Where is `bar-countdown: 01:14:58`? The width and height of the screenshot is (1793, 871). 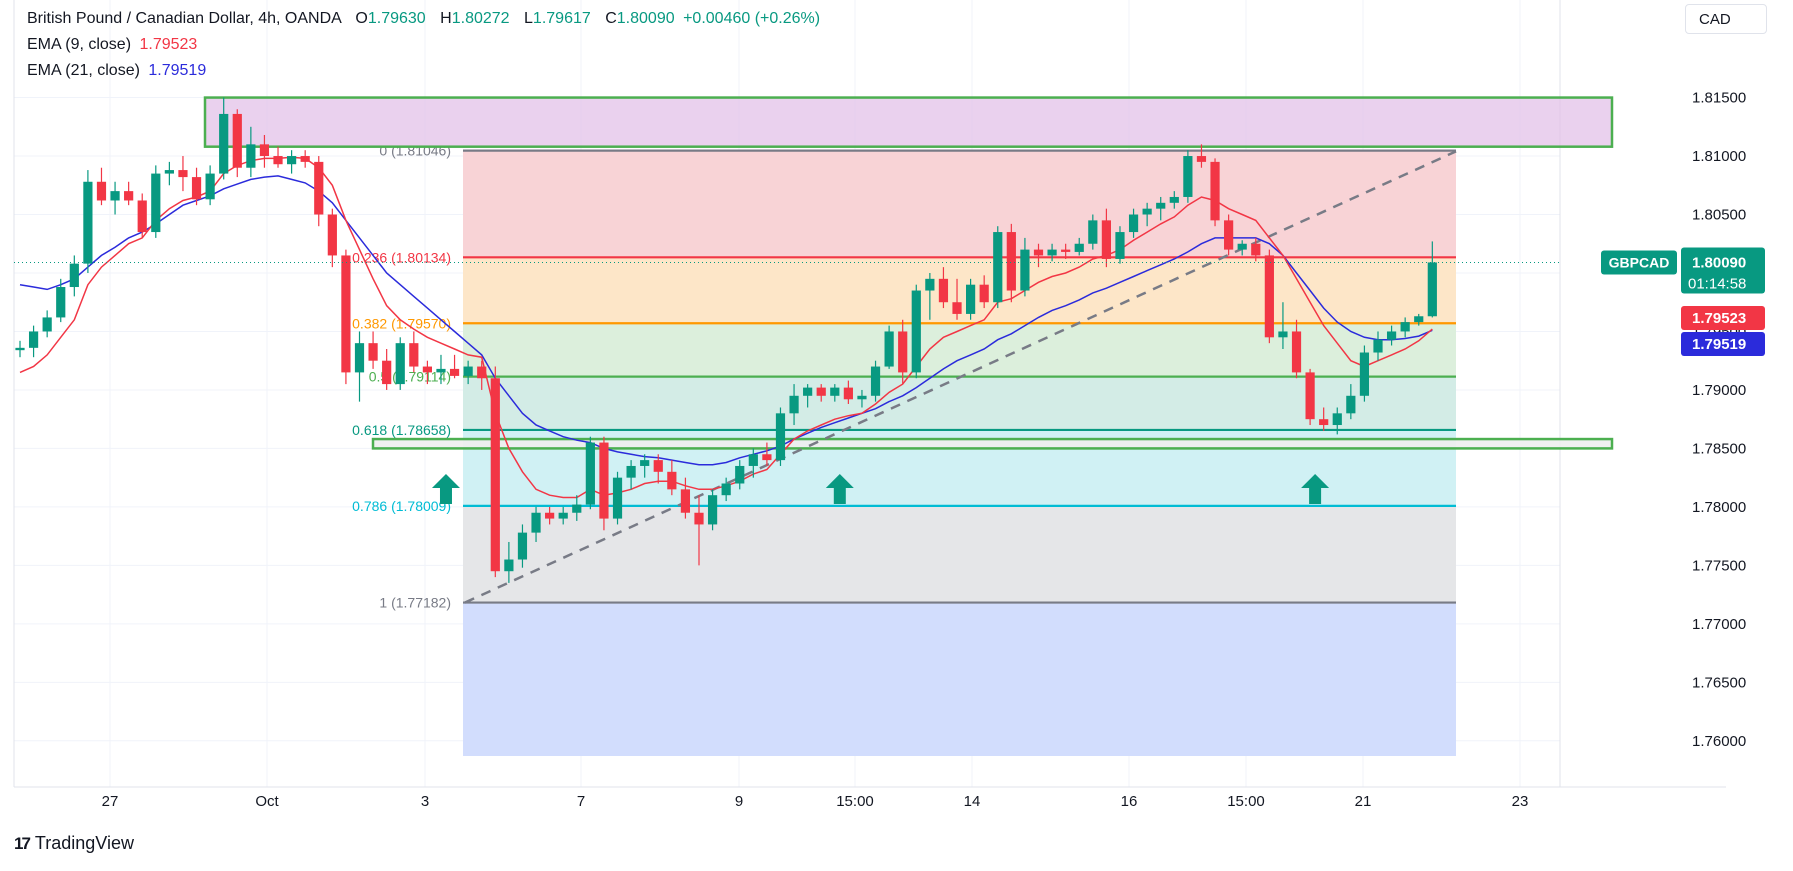 bar-countdown: 01:14:58 is located at coordinates (1717, 283).